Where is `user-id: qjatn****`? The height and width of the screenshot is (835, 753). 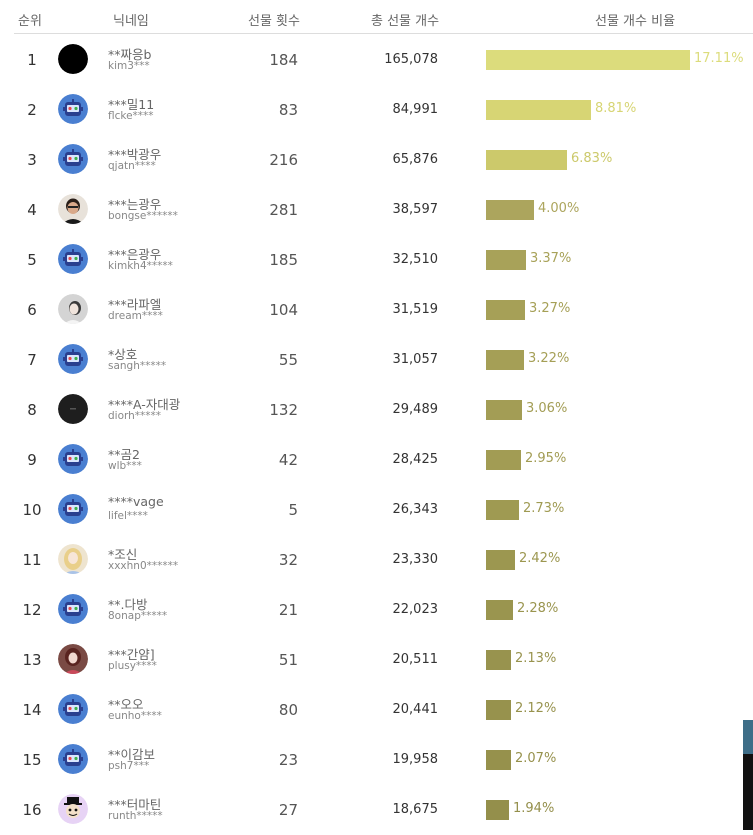 user-id: qjatn**** is located at coordinates (132, 166).